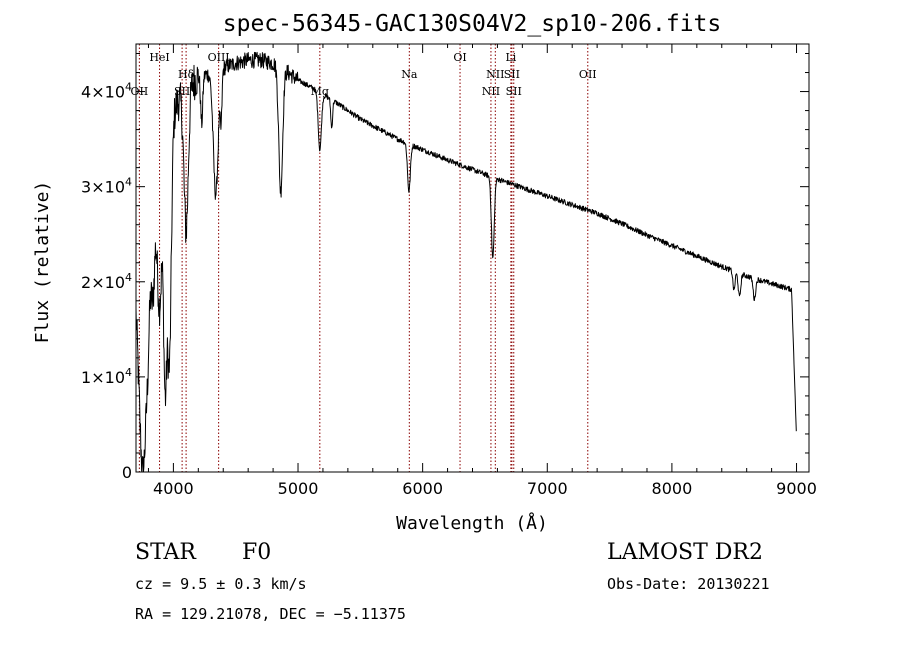  What do you see at coordinates (257, 552) in the screenshot?
I see `object-subclass: F0` at bounding box center [257, 552].